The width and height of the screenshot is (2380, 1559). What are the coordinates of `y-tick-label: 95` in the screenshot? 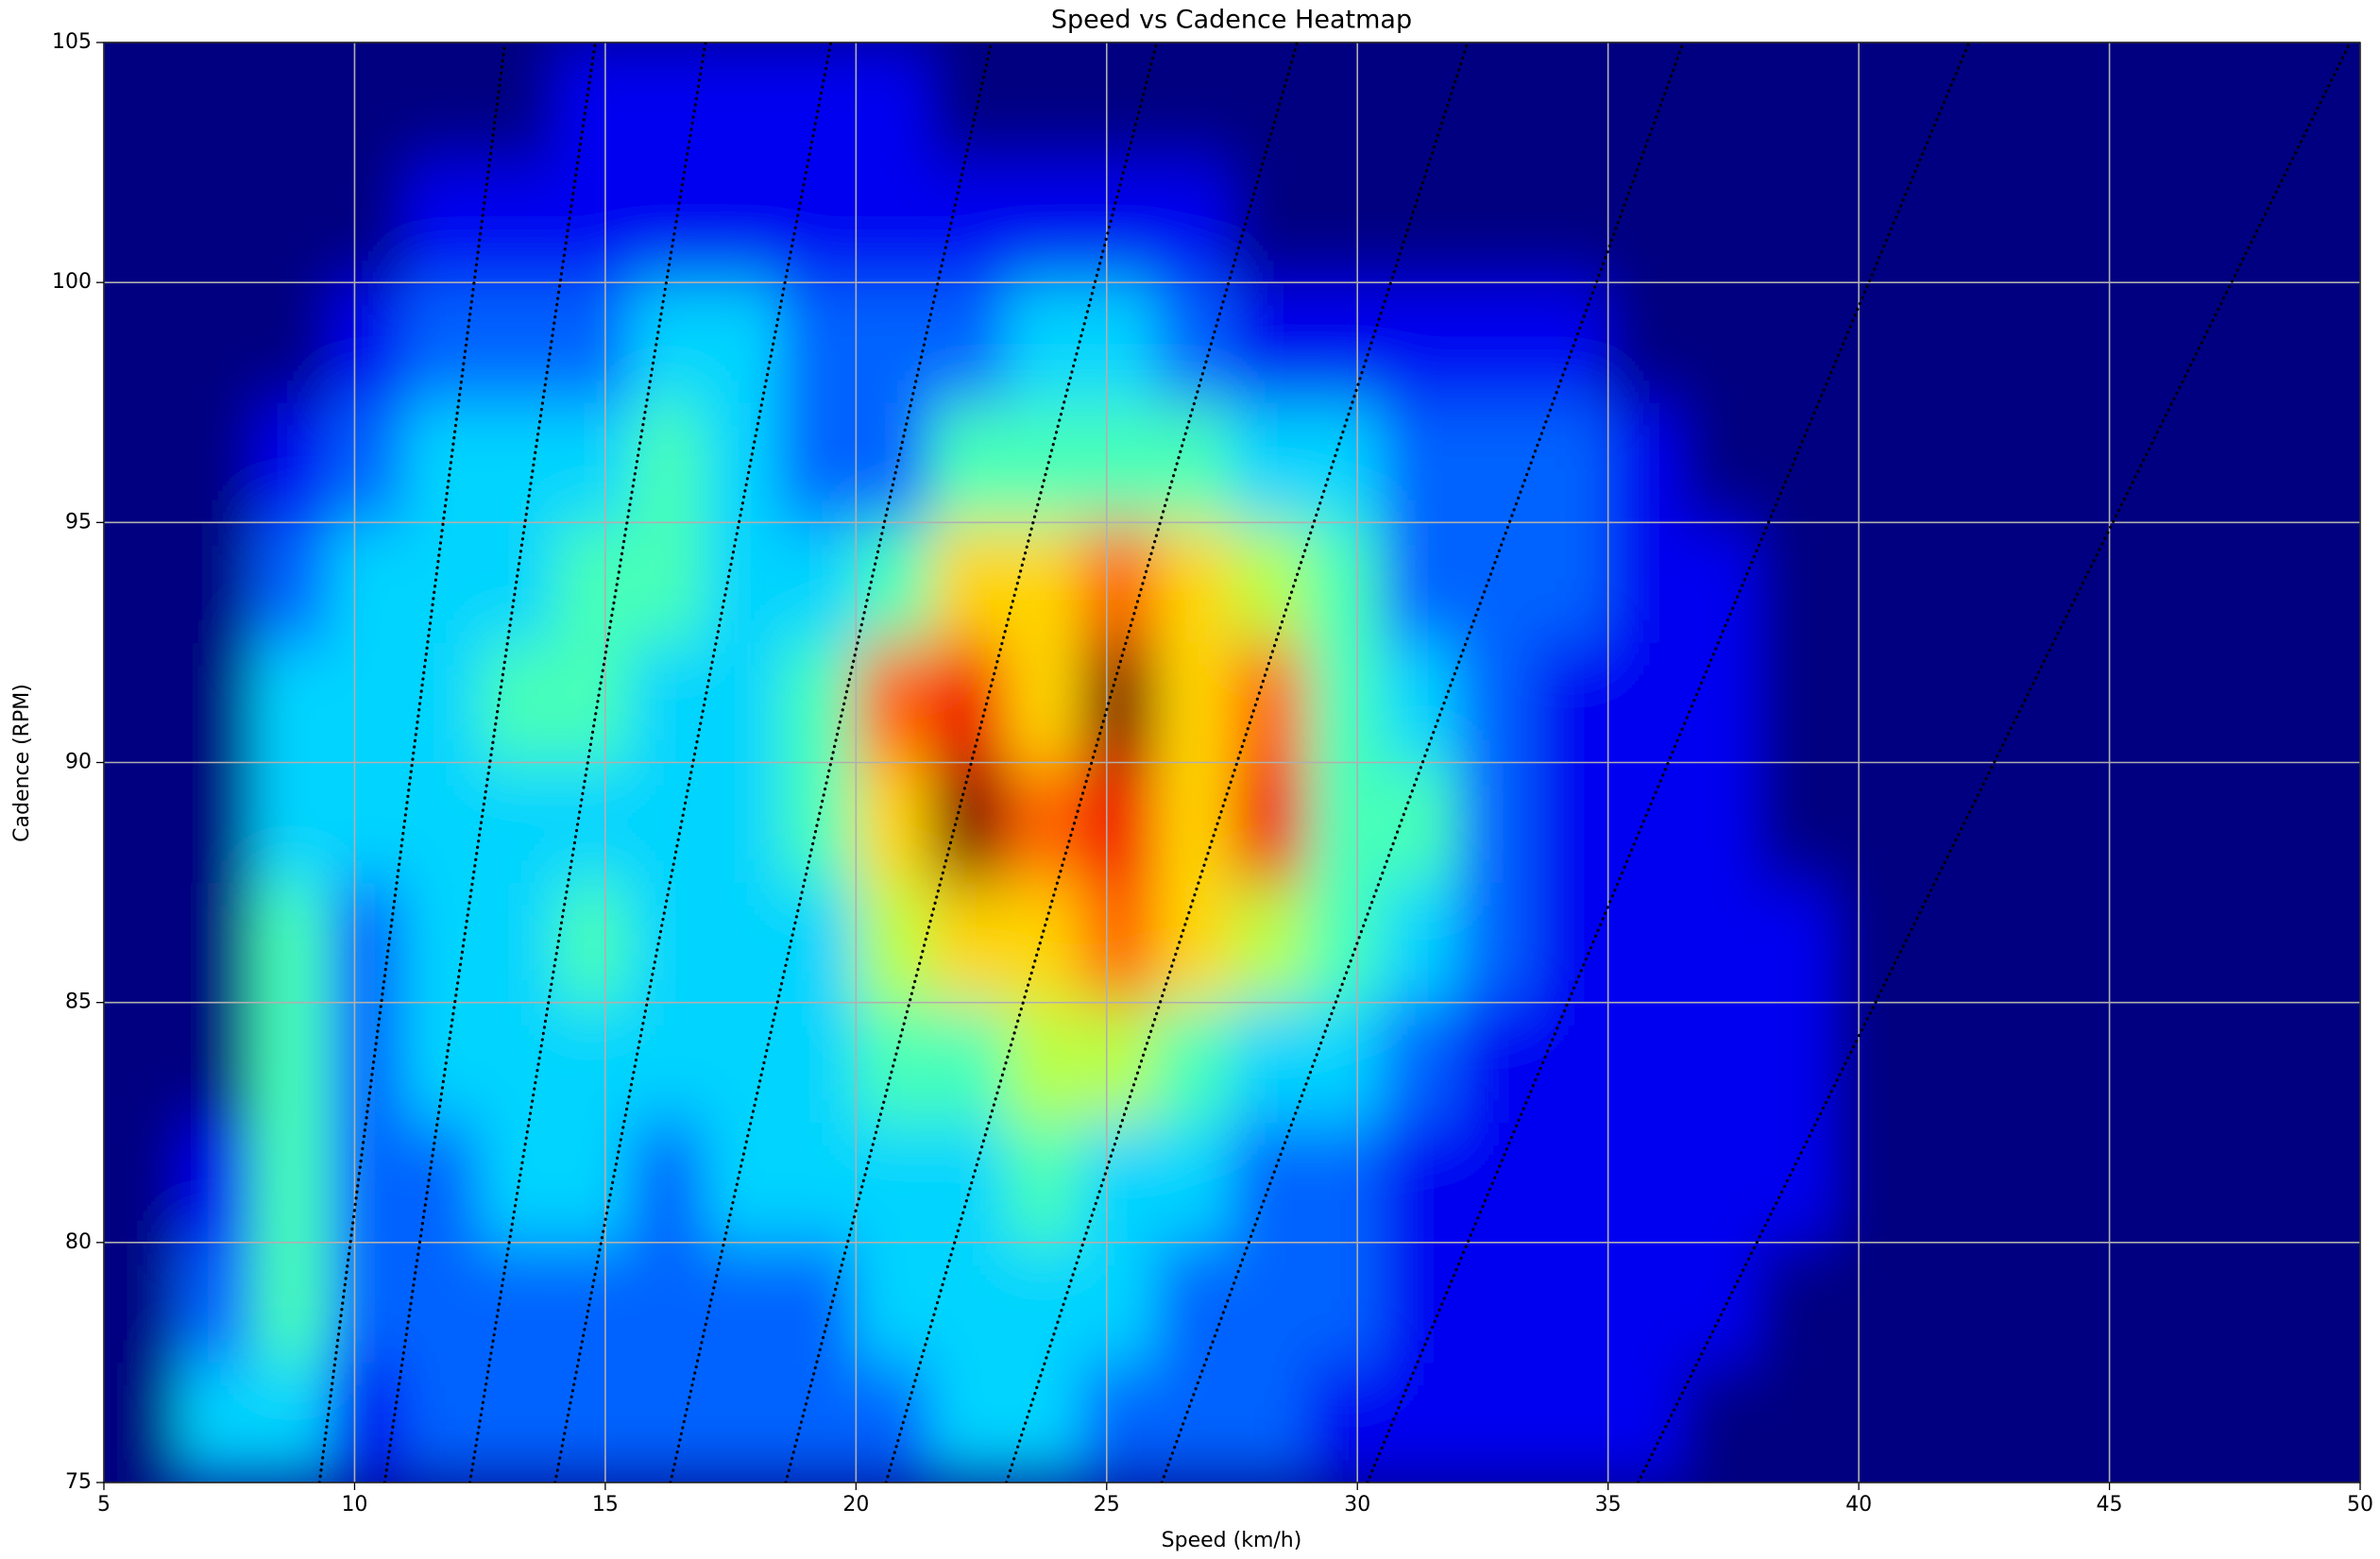 It's located at (78, 522).